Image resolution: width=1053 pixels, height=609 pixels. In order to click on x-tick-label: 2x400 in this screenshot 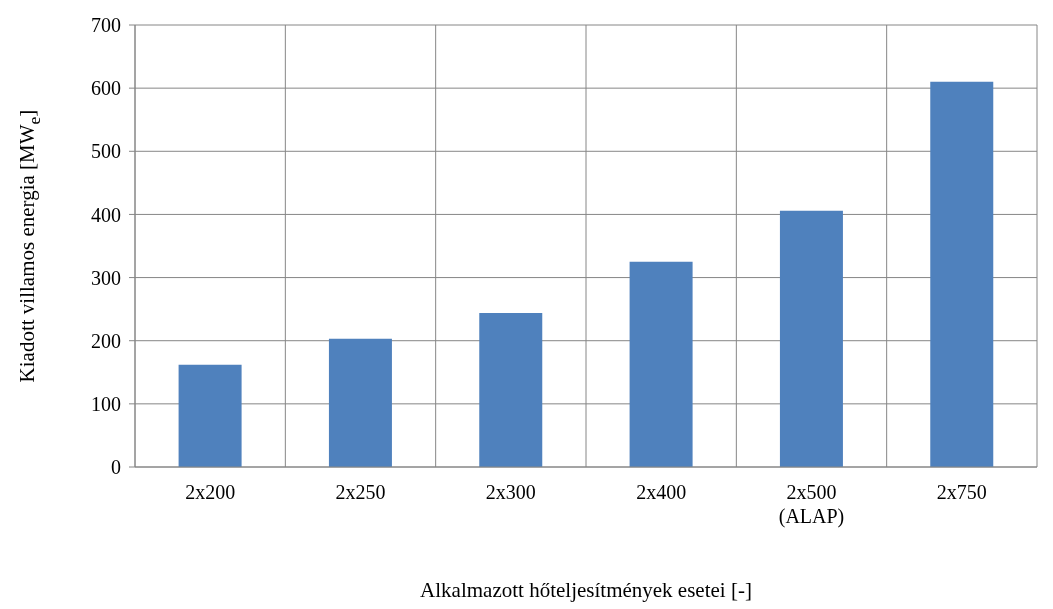, I will do `click(661, 492)`.